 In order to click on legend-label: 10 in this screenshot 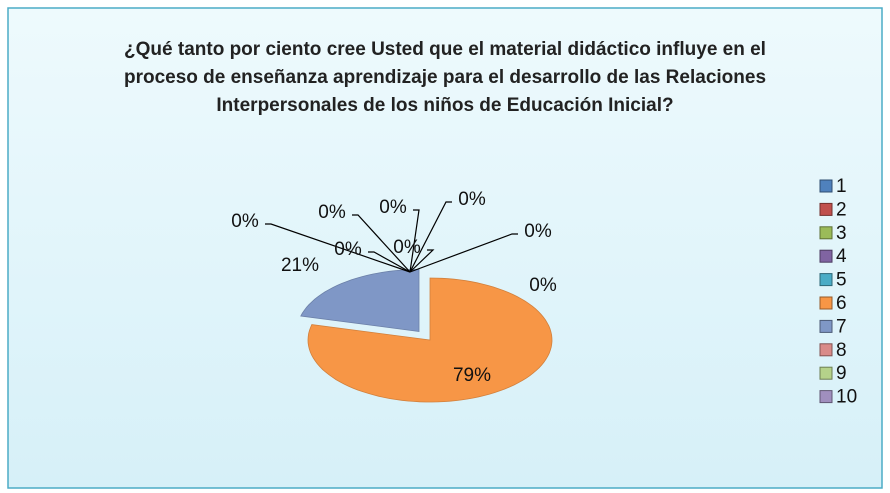, I will do `click(846, 397)`.